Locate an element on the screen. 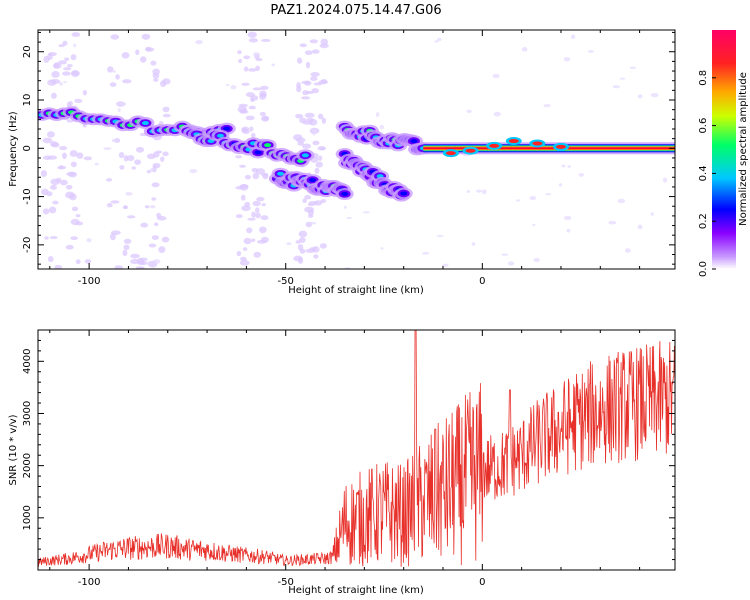  heatmap-y-tick-label: 20 is located at coordinates (27, 51).